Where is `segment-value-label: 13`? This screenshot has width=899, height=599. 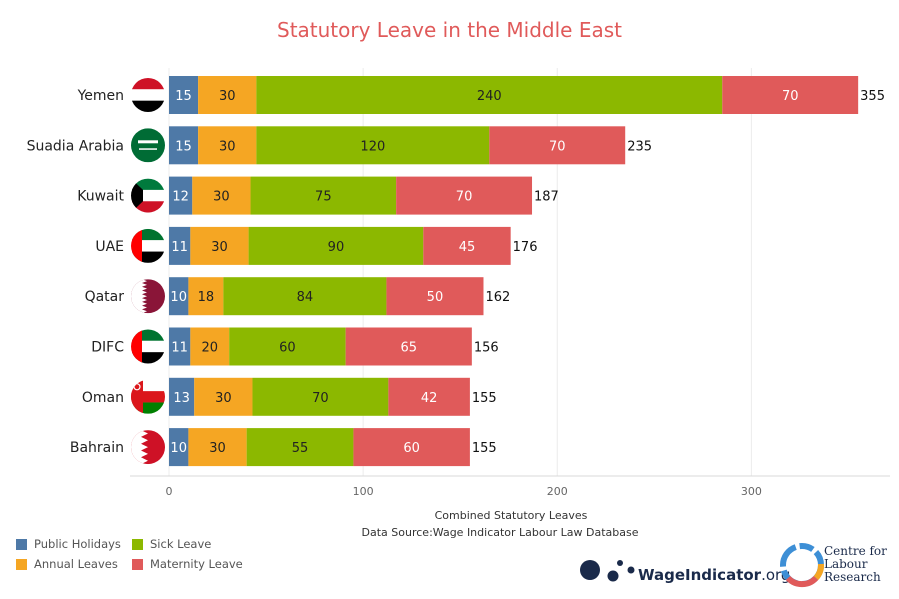
segment-value-label: 13 is located at coordinates (181, 398).